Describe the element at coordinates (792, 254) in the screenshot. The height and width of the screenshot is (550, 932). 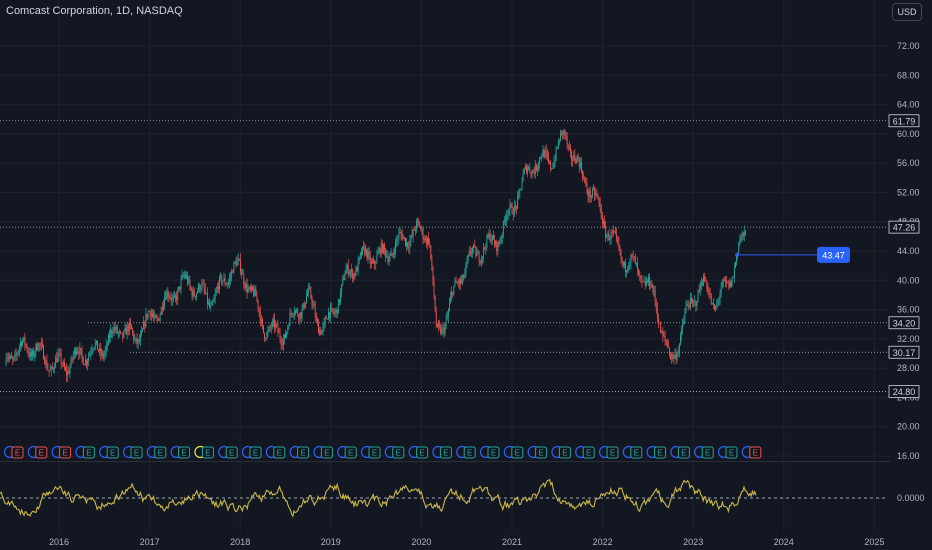
I see `price-callout: 43.47` at that location.